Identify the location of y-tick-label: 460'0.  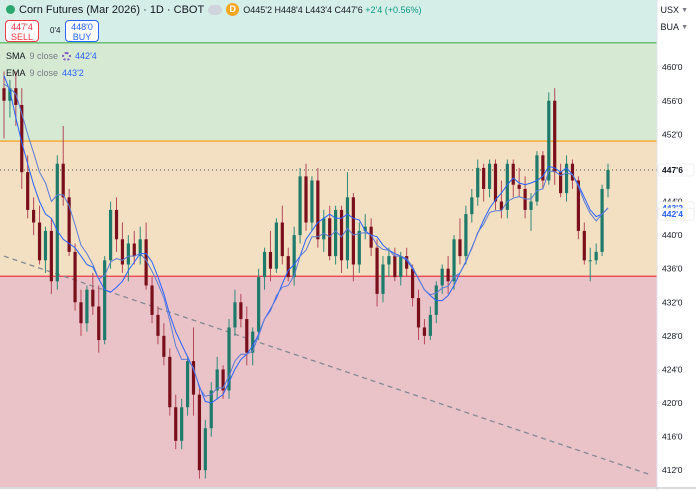
(672, 67).